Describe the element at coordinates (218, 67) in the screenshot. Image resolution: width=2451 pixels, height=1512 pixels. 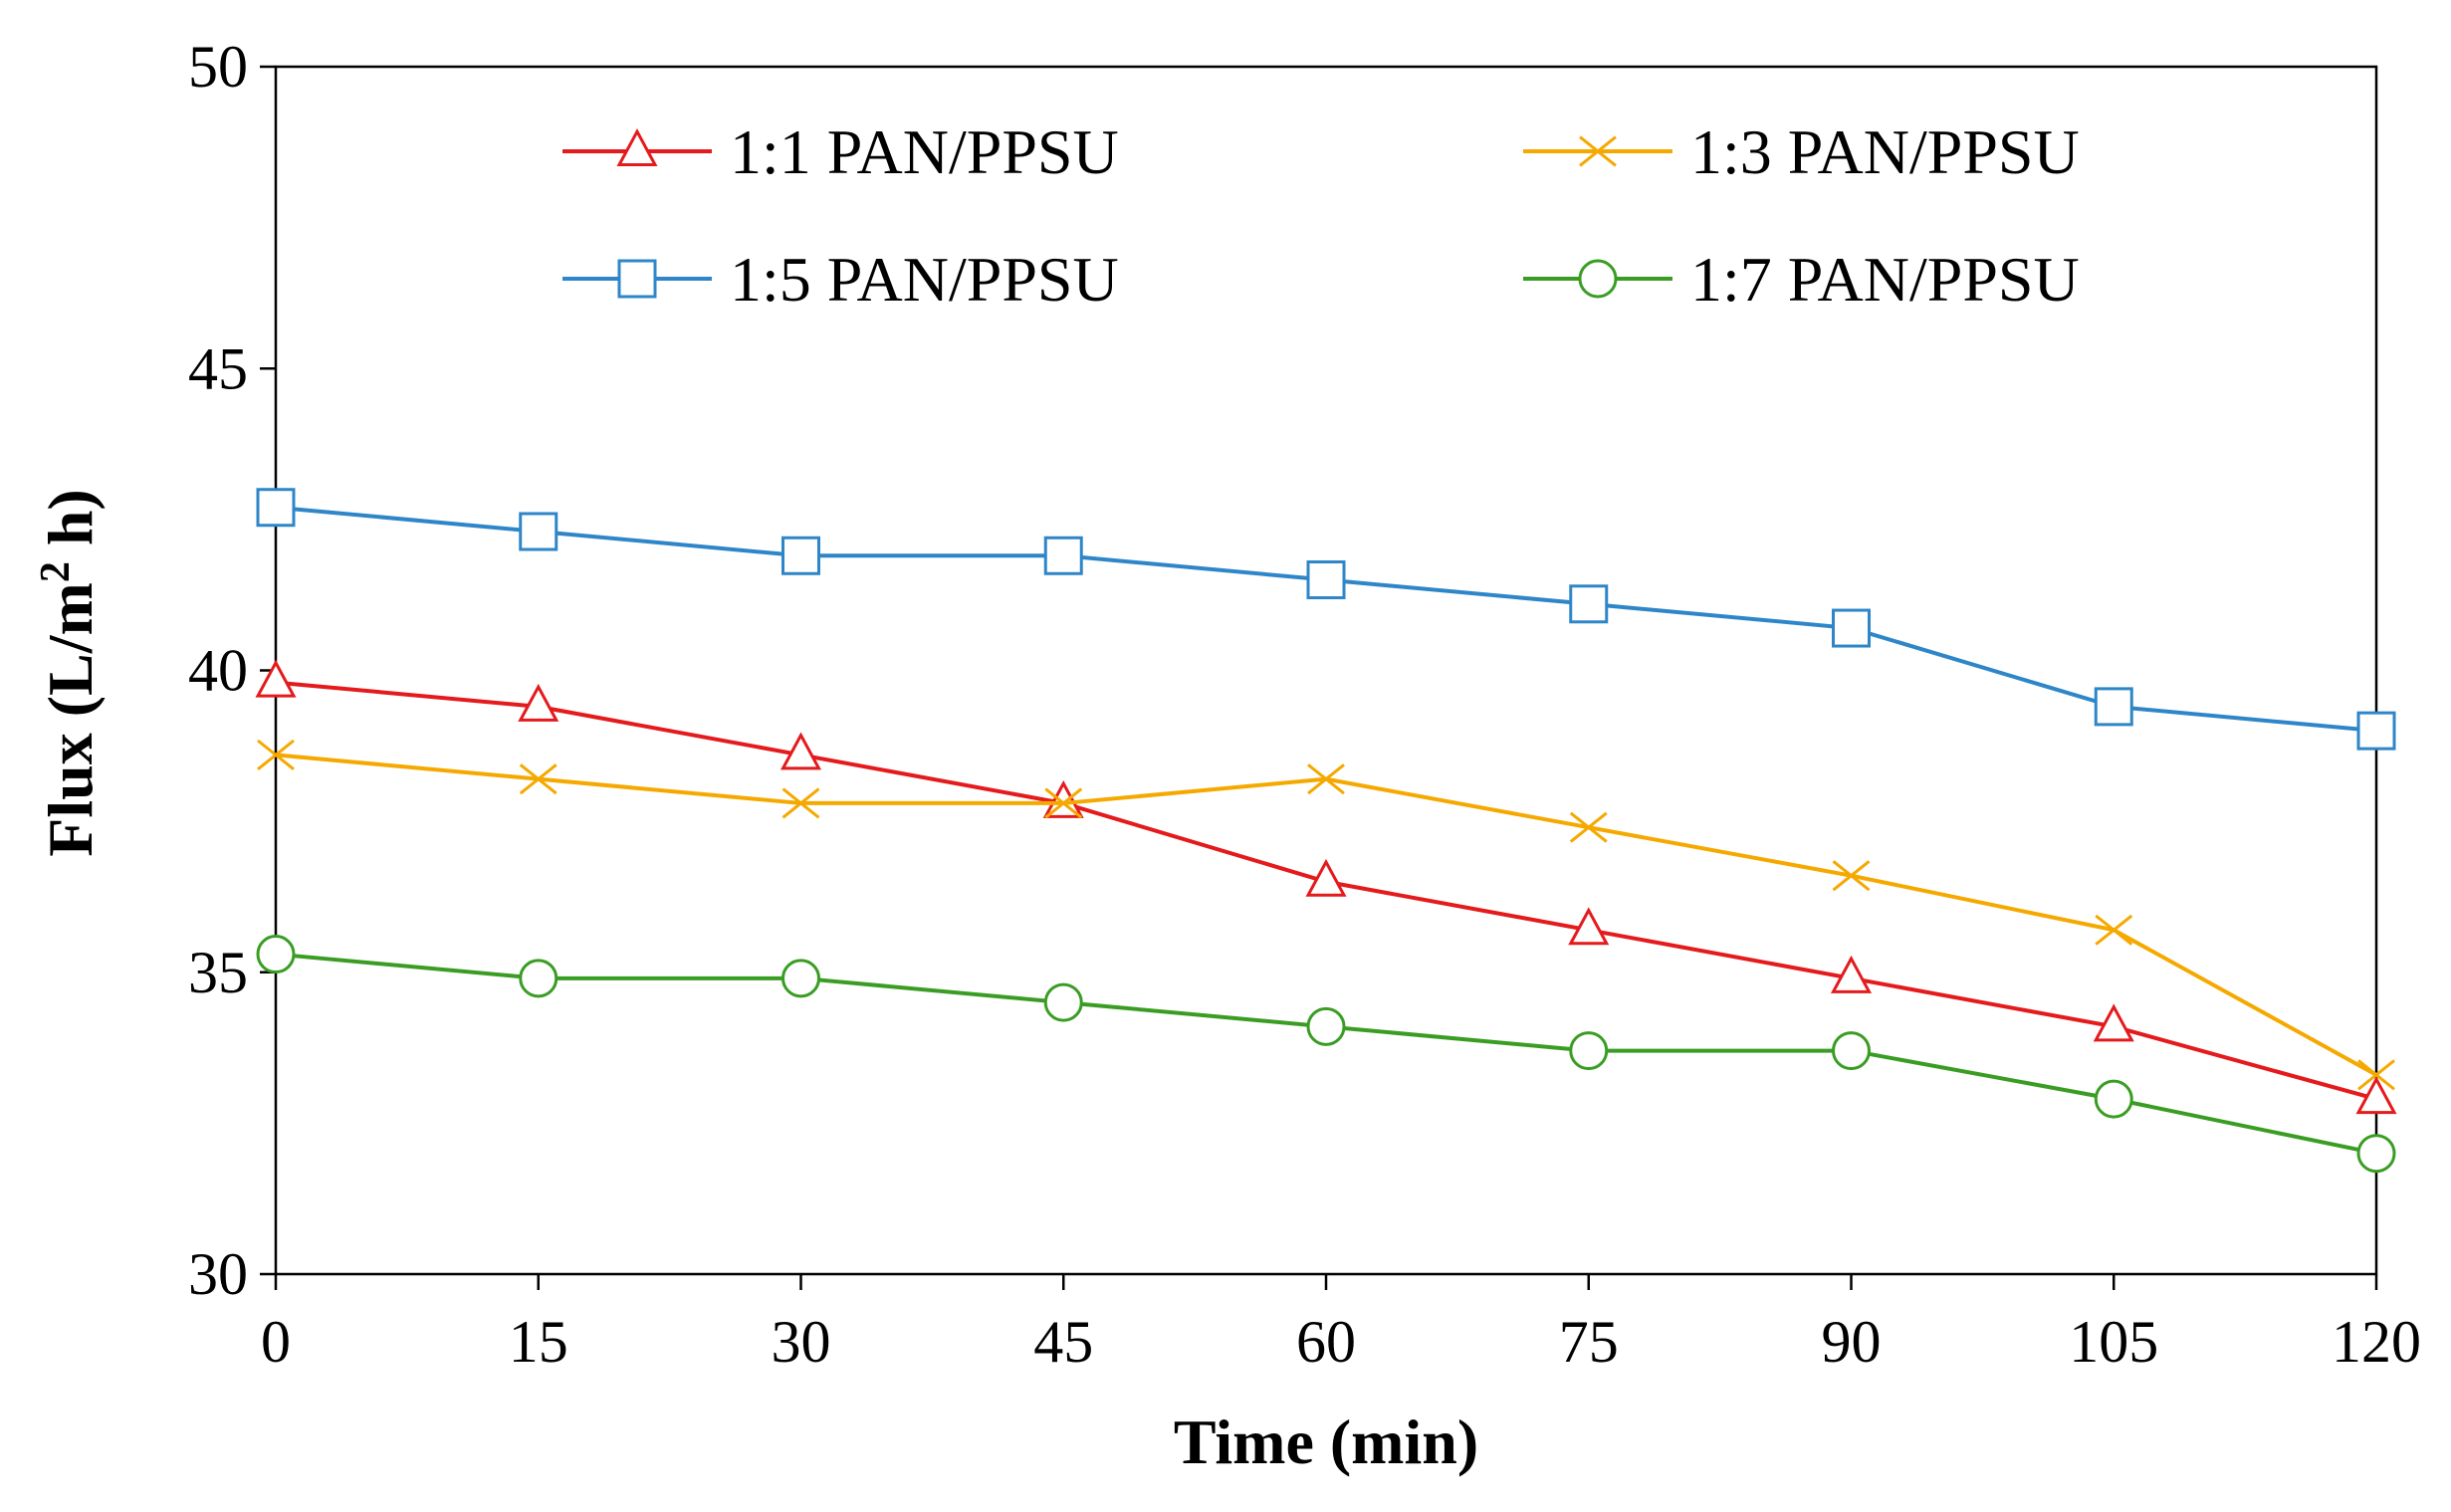
I see `y-tick-label: 50` at that location.